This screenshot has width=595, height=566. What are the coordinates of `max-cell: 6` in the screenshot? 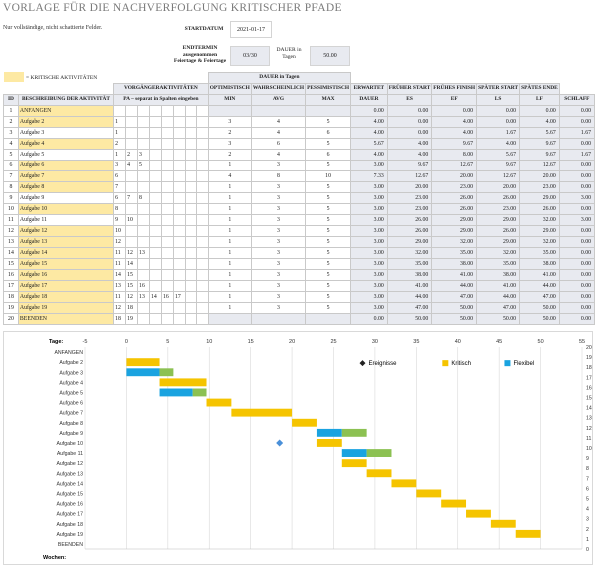 It's located at (328, 132).